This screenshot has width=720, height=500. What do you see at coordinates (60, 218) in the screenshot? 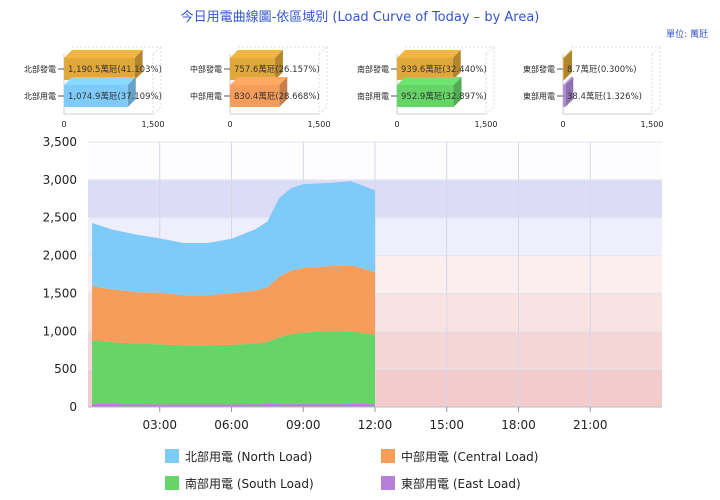
I see `y-tick-label: 2,500` at bounding box center [60, 218].